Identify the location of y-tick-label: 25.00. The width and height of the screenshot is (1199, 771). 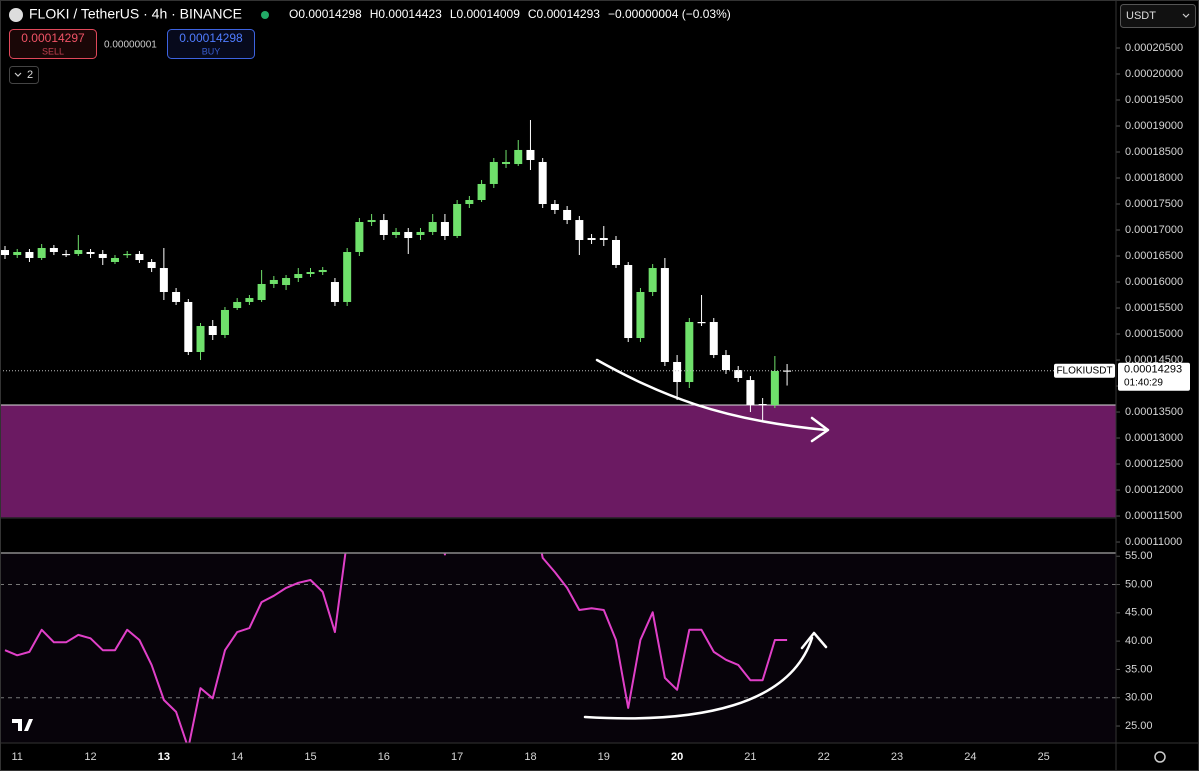
(1139, 726).